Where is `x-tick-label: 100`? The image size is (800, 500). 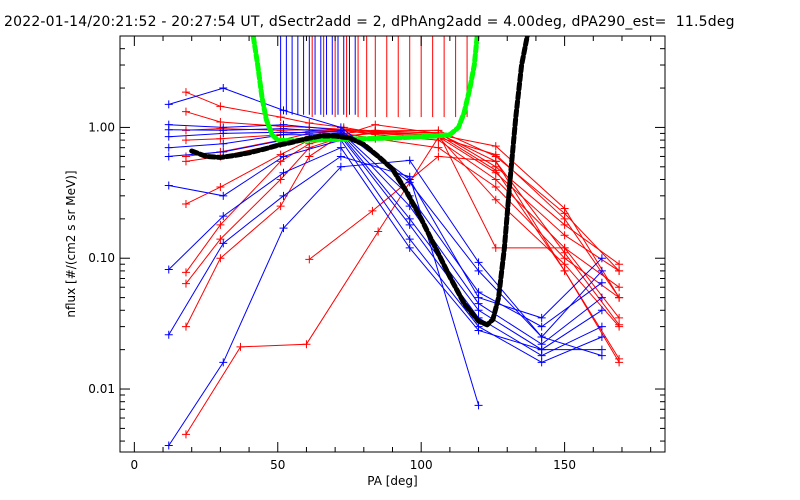 x-tick-label: 100 is located at coordinates (421, 465).